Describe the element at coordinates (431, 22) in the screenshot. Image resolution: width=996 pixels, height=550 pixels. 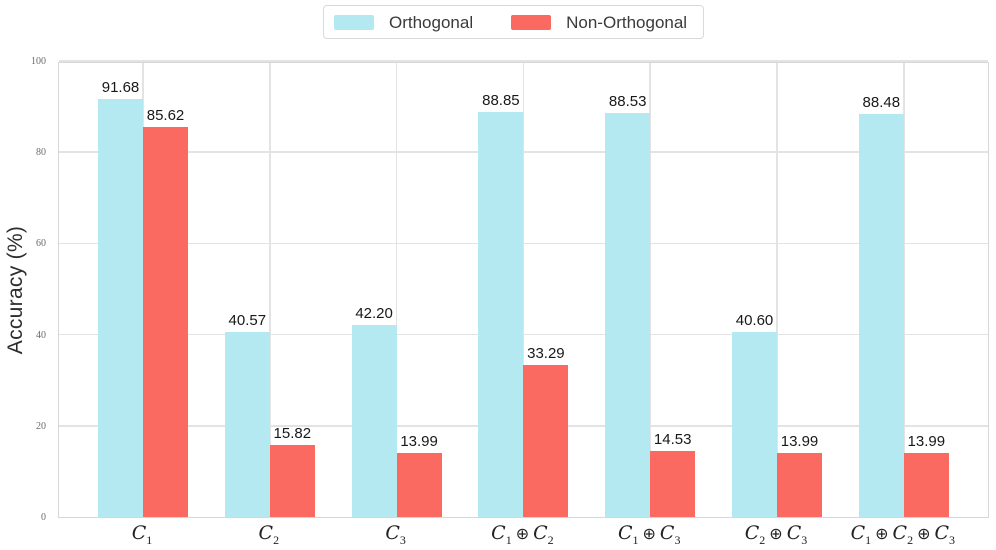
I see `legend-label-orthogonal: Orthogonal` at that location.